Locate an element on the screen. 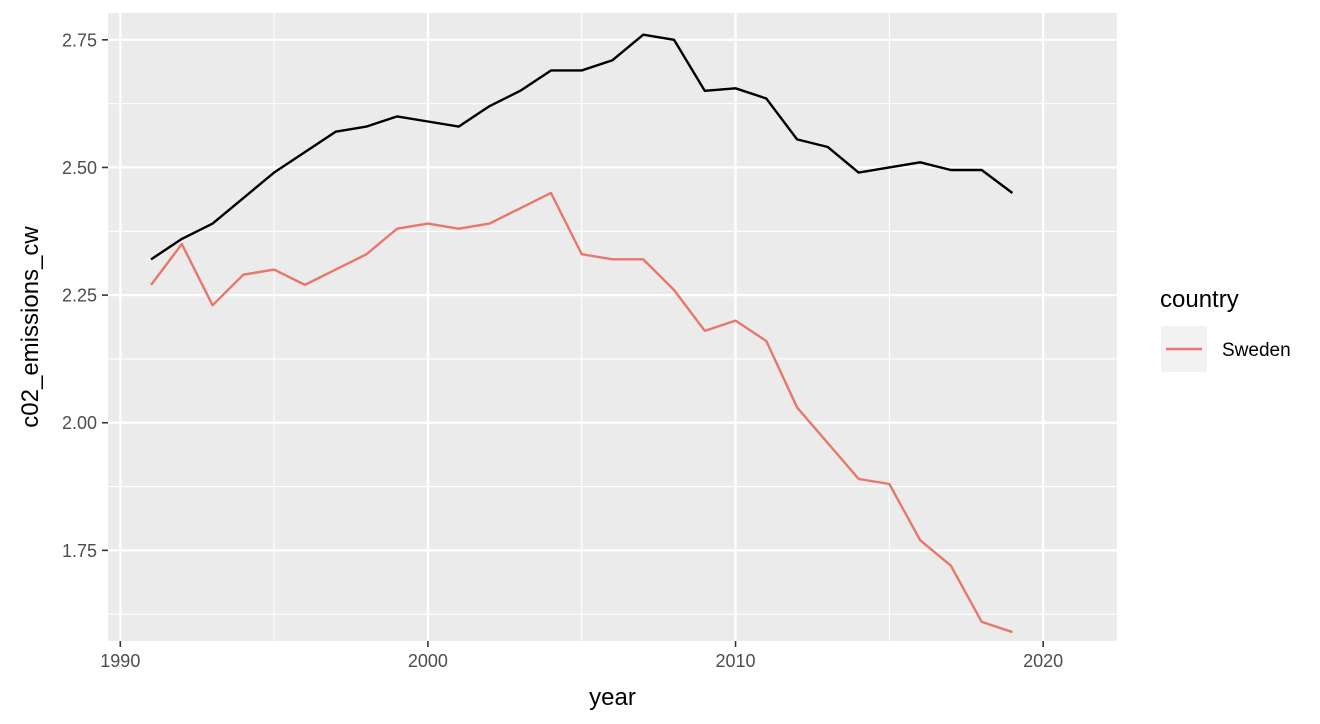  y-tick-label: 1.75 is located at coordinates (79, 551).